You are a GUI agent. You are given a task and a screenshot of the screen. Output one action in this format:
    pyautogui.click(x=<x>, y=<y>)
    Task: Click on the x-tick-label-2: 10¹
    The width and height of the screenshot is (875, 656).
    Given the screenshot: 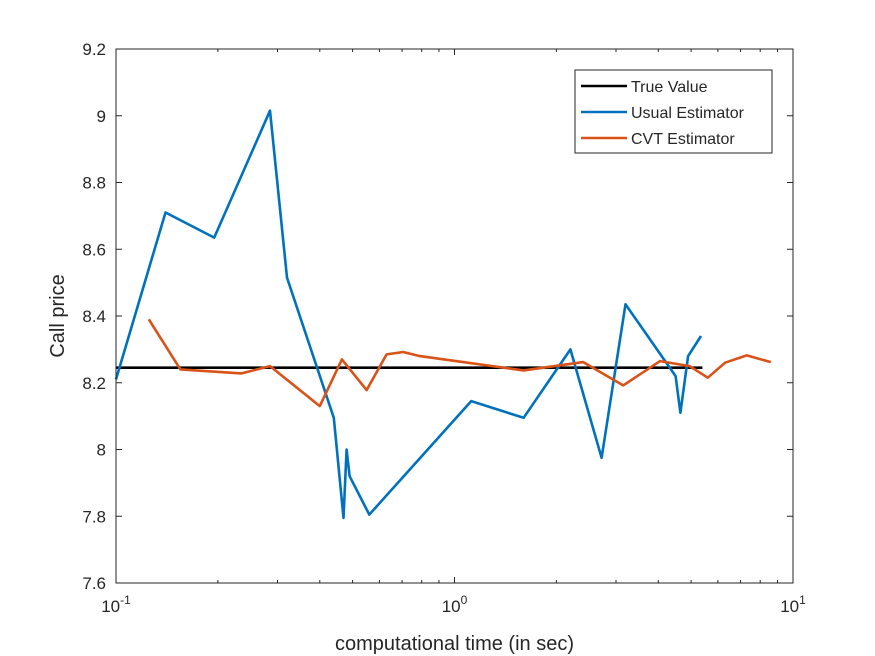 What is the action you would take?
    pyautogui.click(x=793, y=604)
    